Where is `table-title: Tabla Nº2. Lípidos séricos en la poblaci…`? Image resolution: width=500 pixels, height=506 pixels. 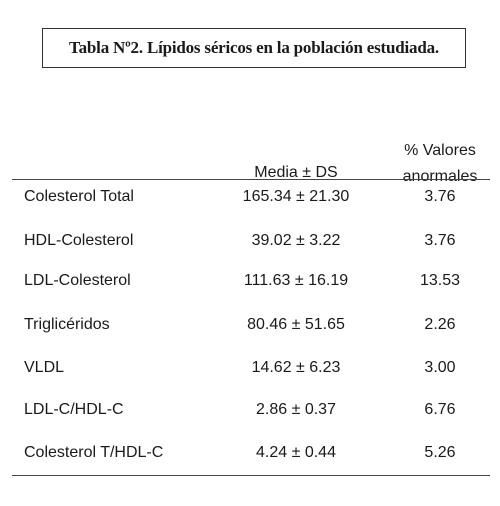 table-title: Tabla Nº2. Lípidos séricos en la poblaci… is located at coordinates (254, 48).